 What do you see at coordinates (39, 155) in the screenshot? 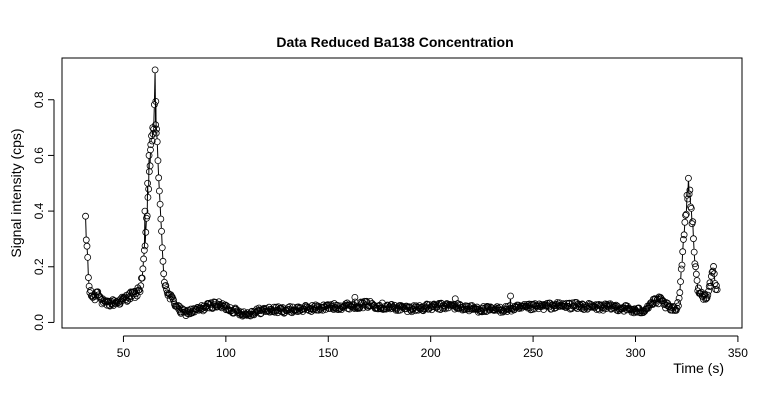
I see `y-tick-label: 0.6` at bounding box center [39, 155].